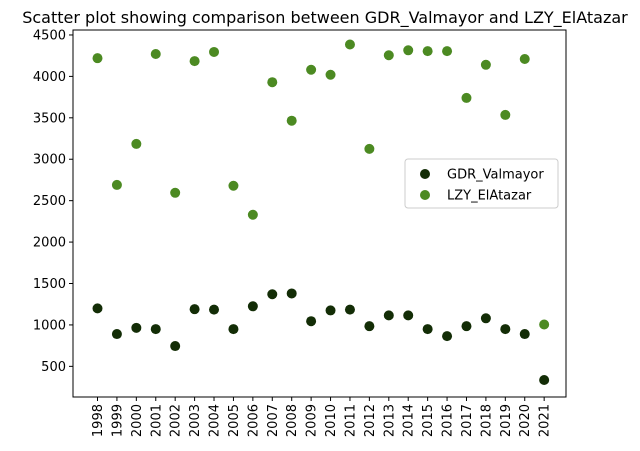 Image resolution: width=640 pixels, height=451 pixels. What do you see at coordinates (49, 160) in the screenshot?
I see `y-tick-label: 3000` at bounding box center [49, 160].